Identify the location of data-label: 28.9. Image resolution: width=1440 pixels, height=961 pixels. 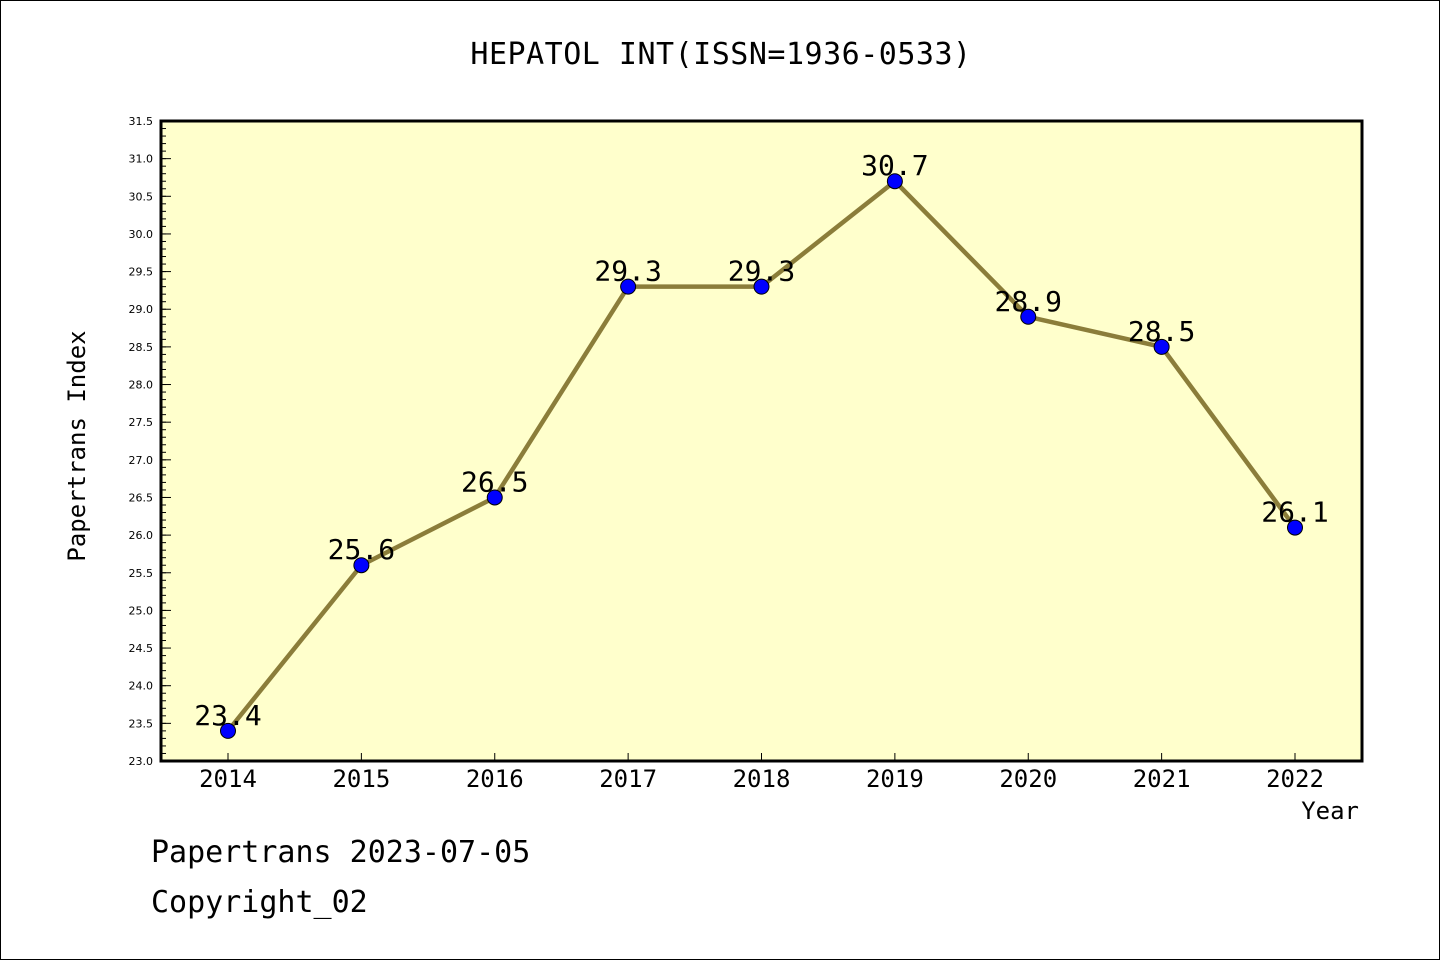
(1028, 301).